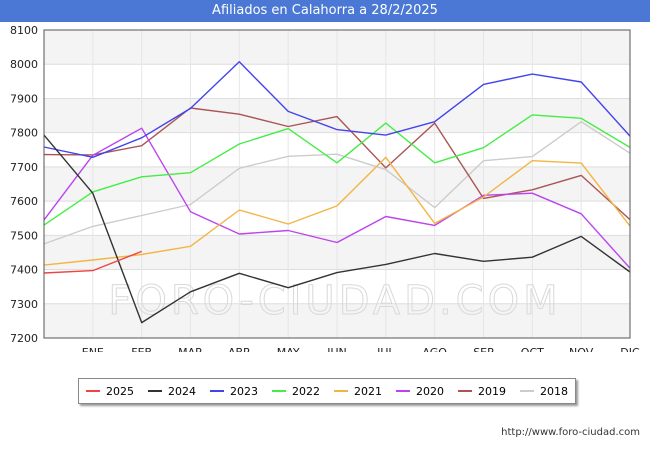 The image size is (650, 450). Describe the element at coordinates (430, 391) in the screenshot. I see `legend-label: 2020` at that location.